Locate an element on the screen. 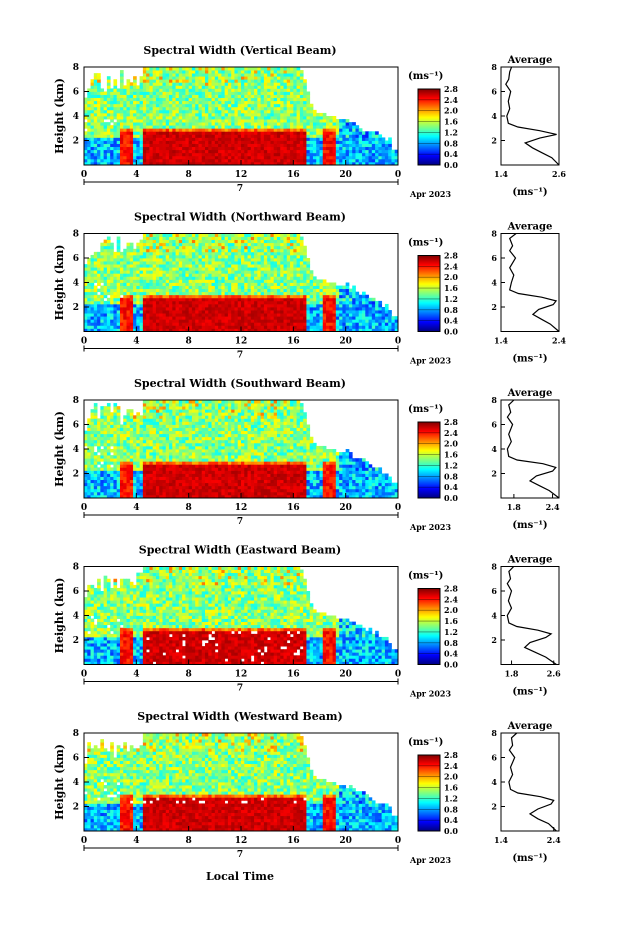  average-x-tick-label: 1.4 is located at coordinates (501, 174).